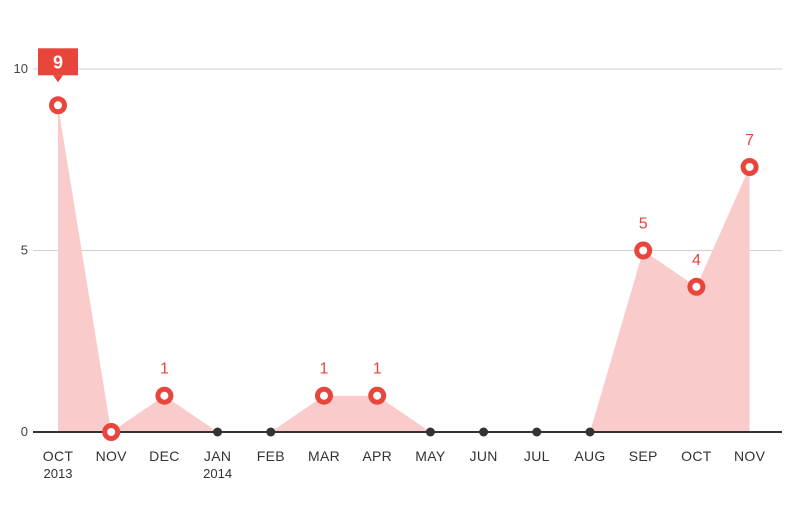  Describe the element at coordinates (696, 260) in the screenshot. I see `data-label: 4` at that location.